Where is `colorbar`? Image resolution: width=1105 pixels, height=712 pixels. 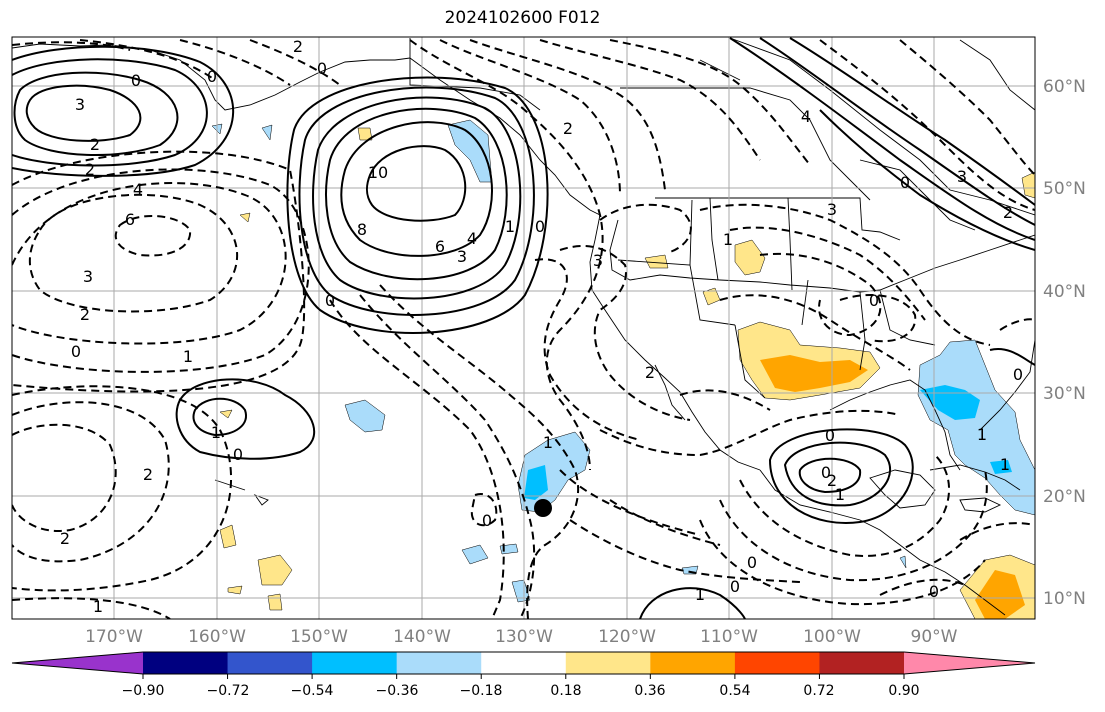
colorbar is located at coordinates (523, 665).